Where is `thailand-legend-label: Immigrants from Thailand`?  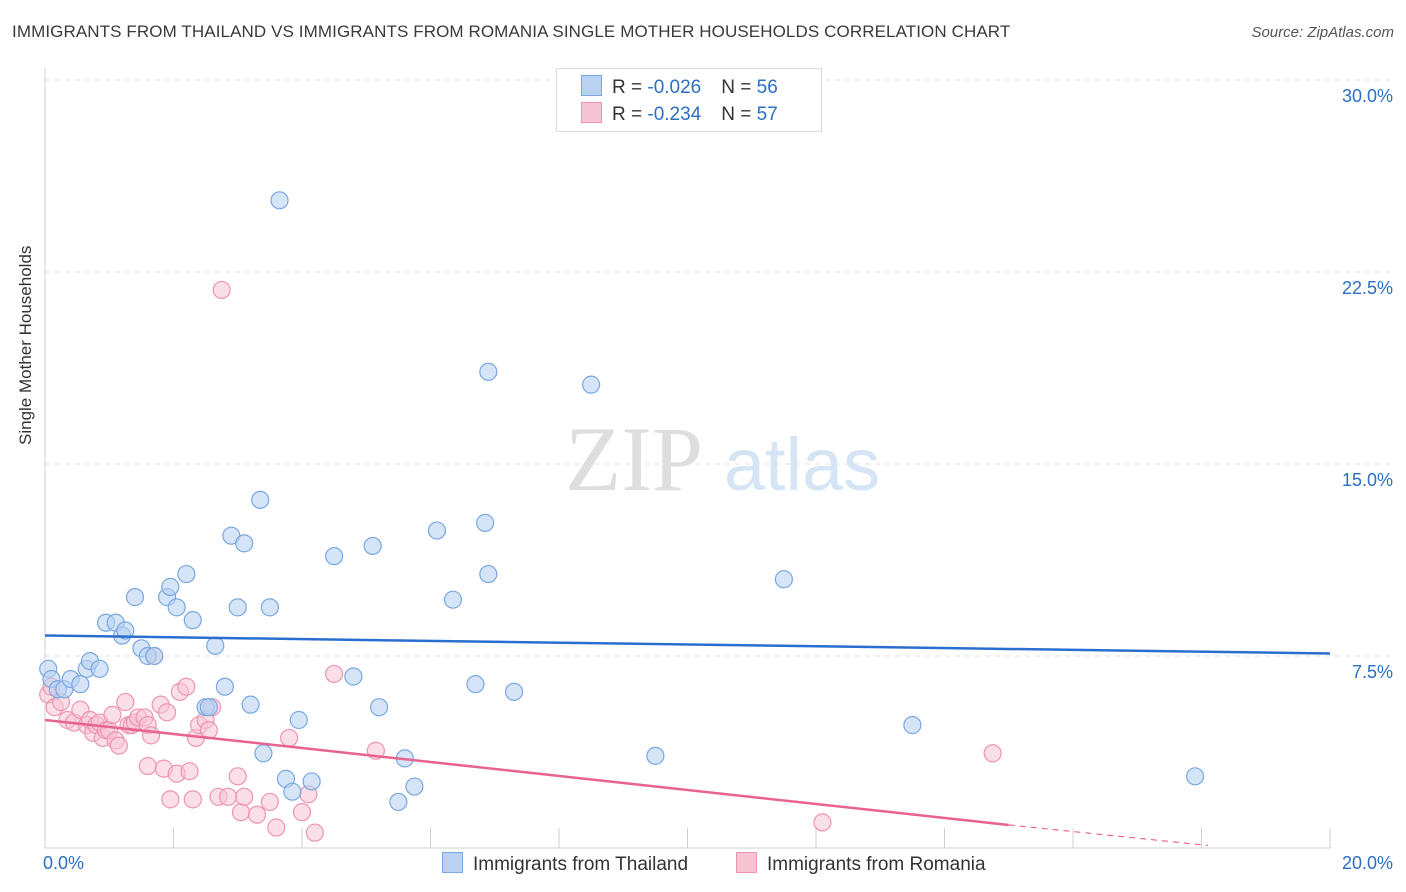
thailand-legend-label: Immigrants from Thailand is located at coordinates (581, 864).